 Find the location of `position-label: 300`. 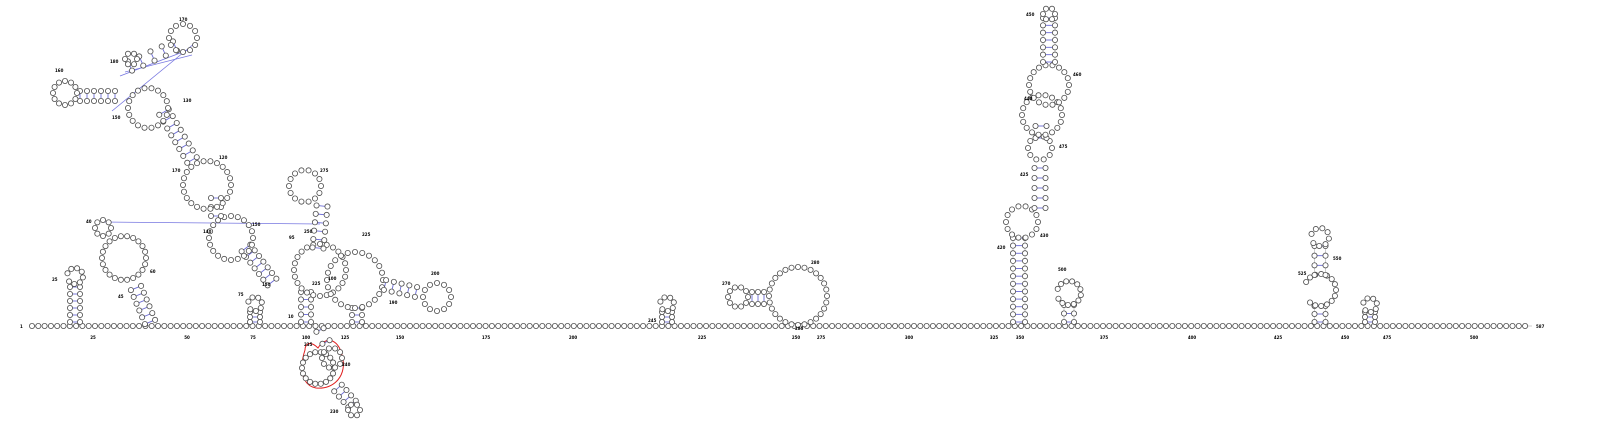

position-label: 300 is located at coordinates (909, 337).